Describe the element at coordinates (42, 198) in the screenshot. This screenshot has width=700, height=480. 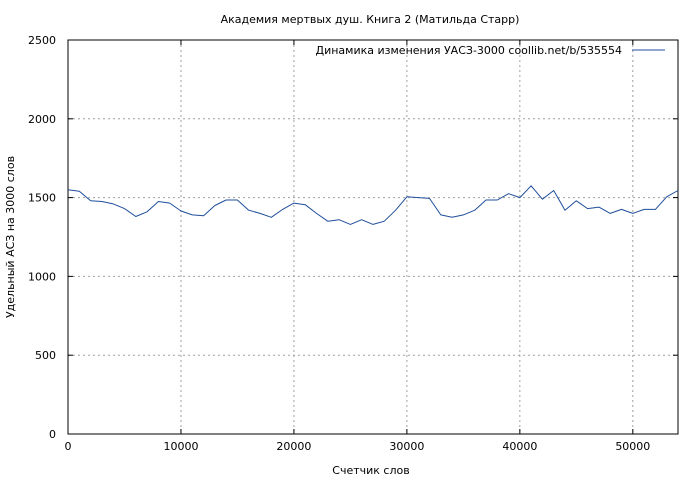
I see `y-tick-label: 1500` at that location.